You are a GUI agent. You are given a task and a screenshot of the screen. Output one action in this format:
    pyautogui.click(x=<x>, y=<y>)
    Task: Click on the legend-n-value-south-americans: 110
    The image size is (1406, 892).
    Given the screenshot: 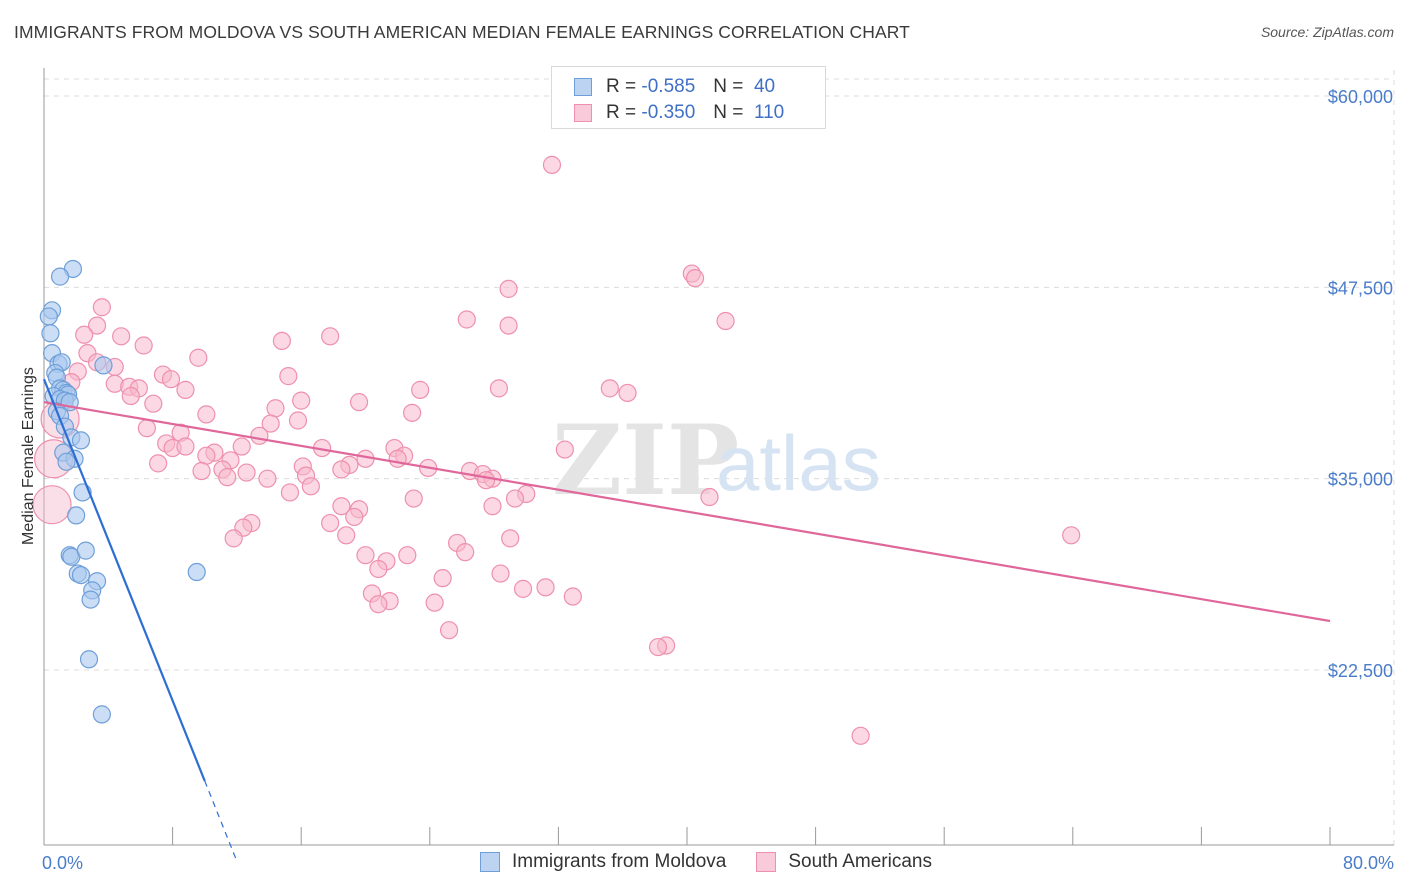 What is the action you would take?
    pyautogui.click(x=769, y=112)
    